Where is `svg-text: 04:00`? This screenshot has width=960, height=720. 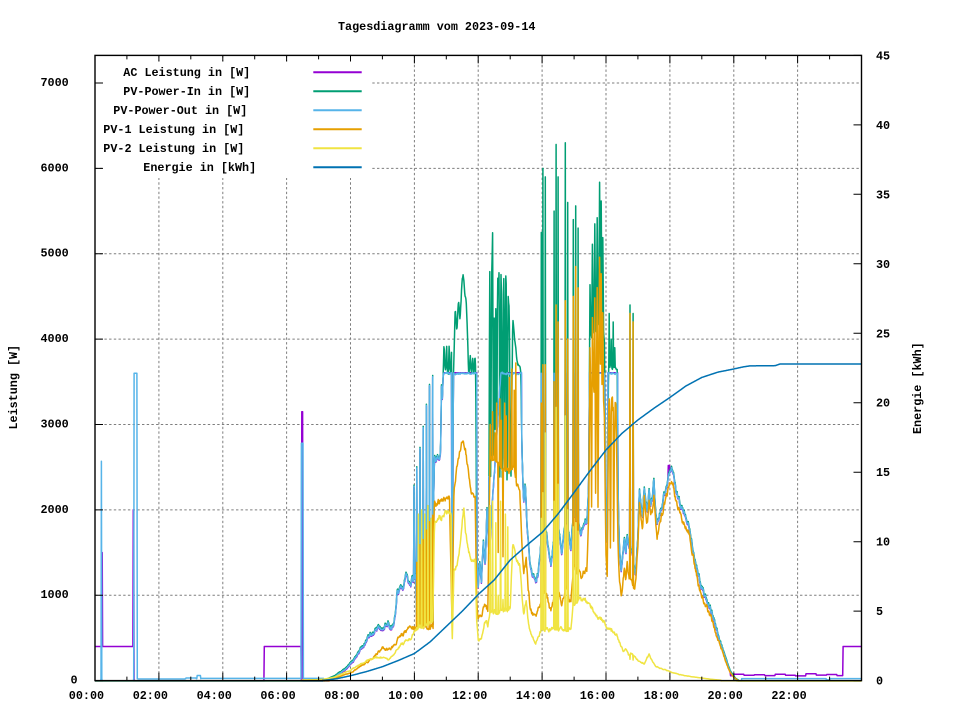
svg-text: 04:00 is located at coordinates (214, 696).